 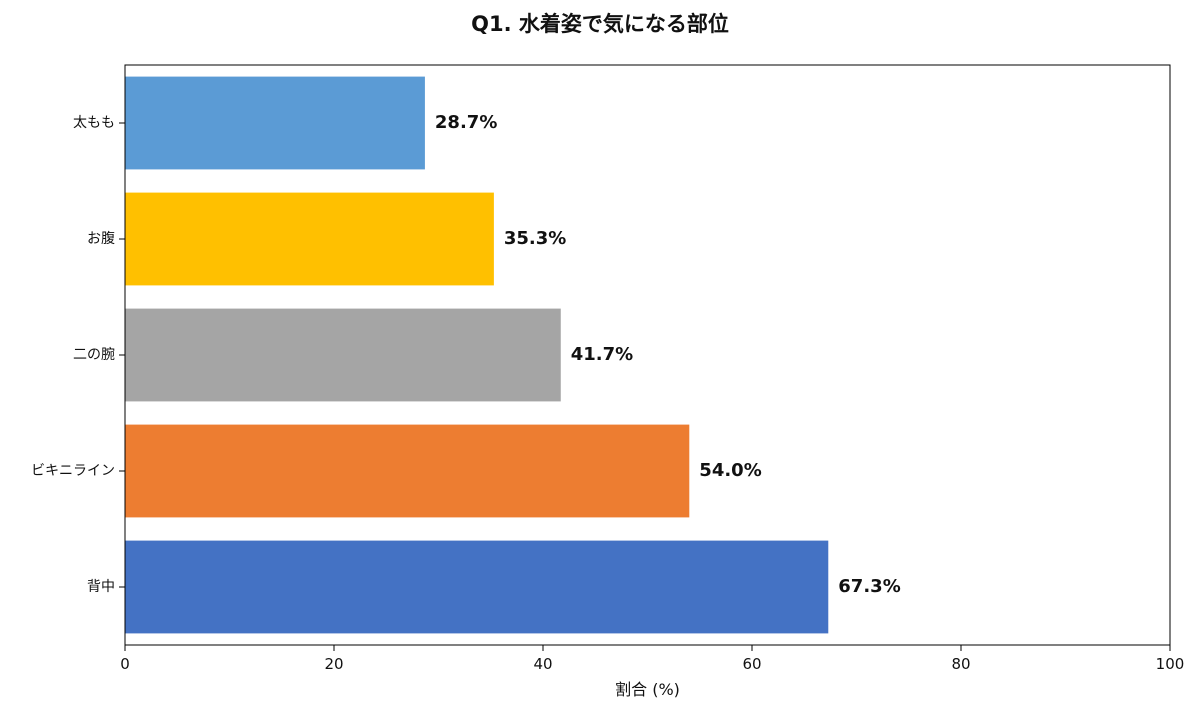 What do you see at coordinates (730, 470) in the screenshot?
I see `data-label: 54.0%` at bounding box center [730, 470].